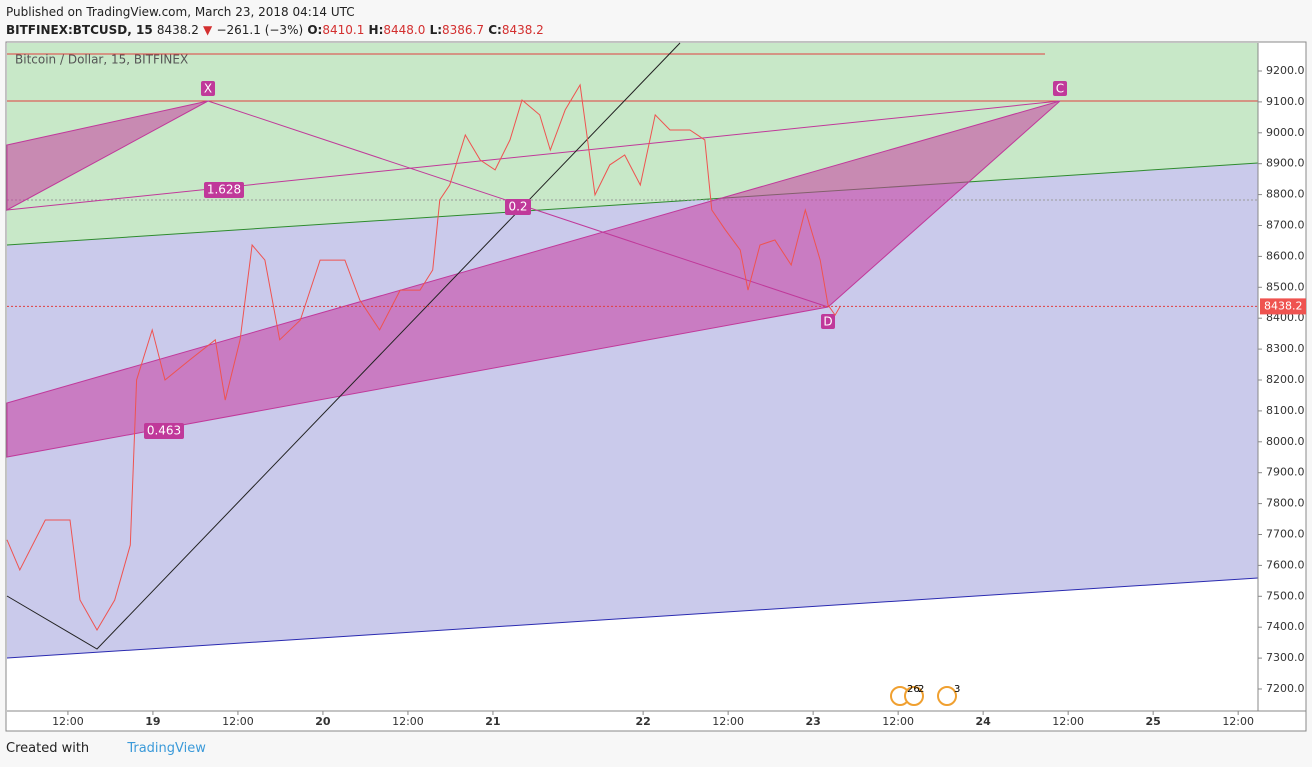 The image size is (1312, 767). I want to click on event-count: 3, so click(957, 689).